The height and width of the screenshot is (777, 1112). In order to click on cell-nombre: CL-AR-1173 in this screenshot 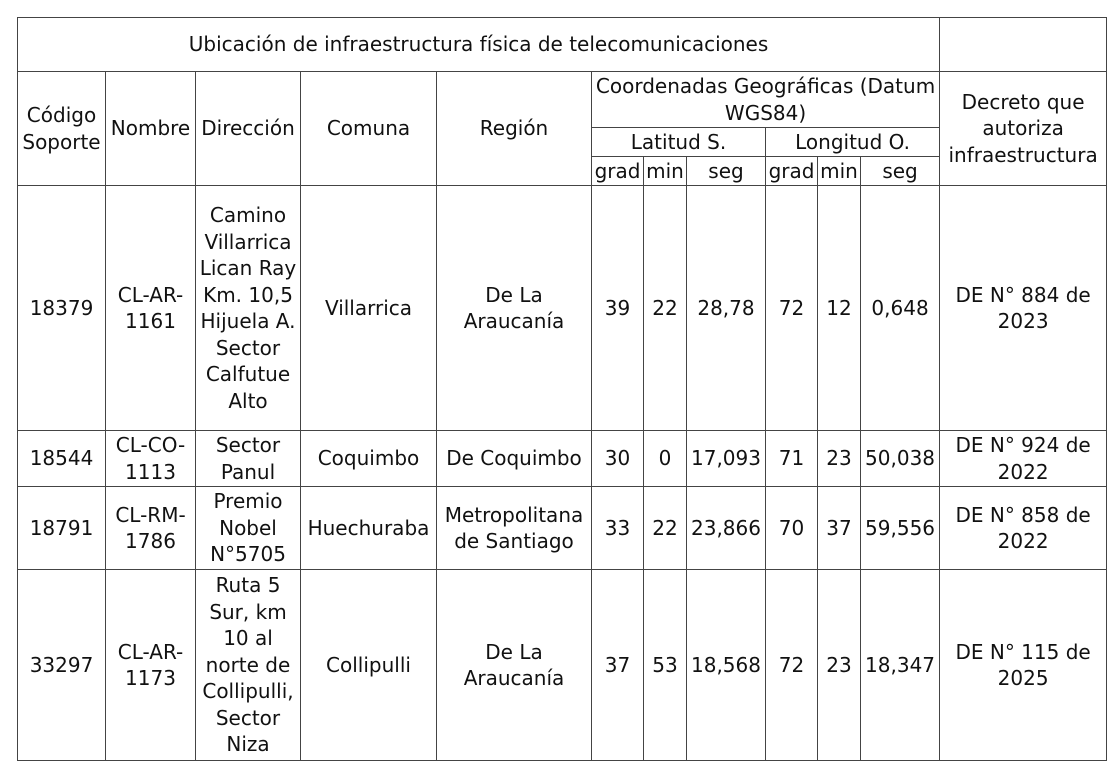, I will do `click(150, 665)`.